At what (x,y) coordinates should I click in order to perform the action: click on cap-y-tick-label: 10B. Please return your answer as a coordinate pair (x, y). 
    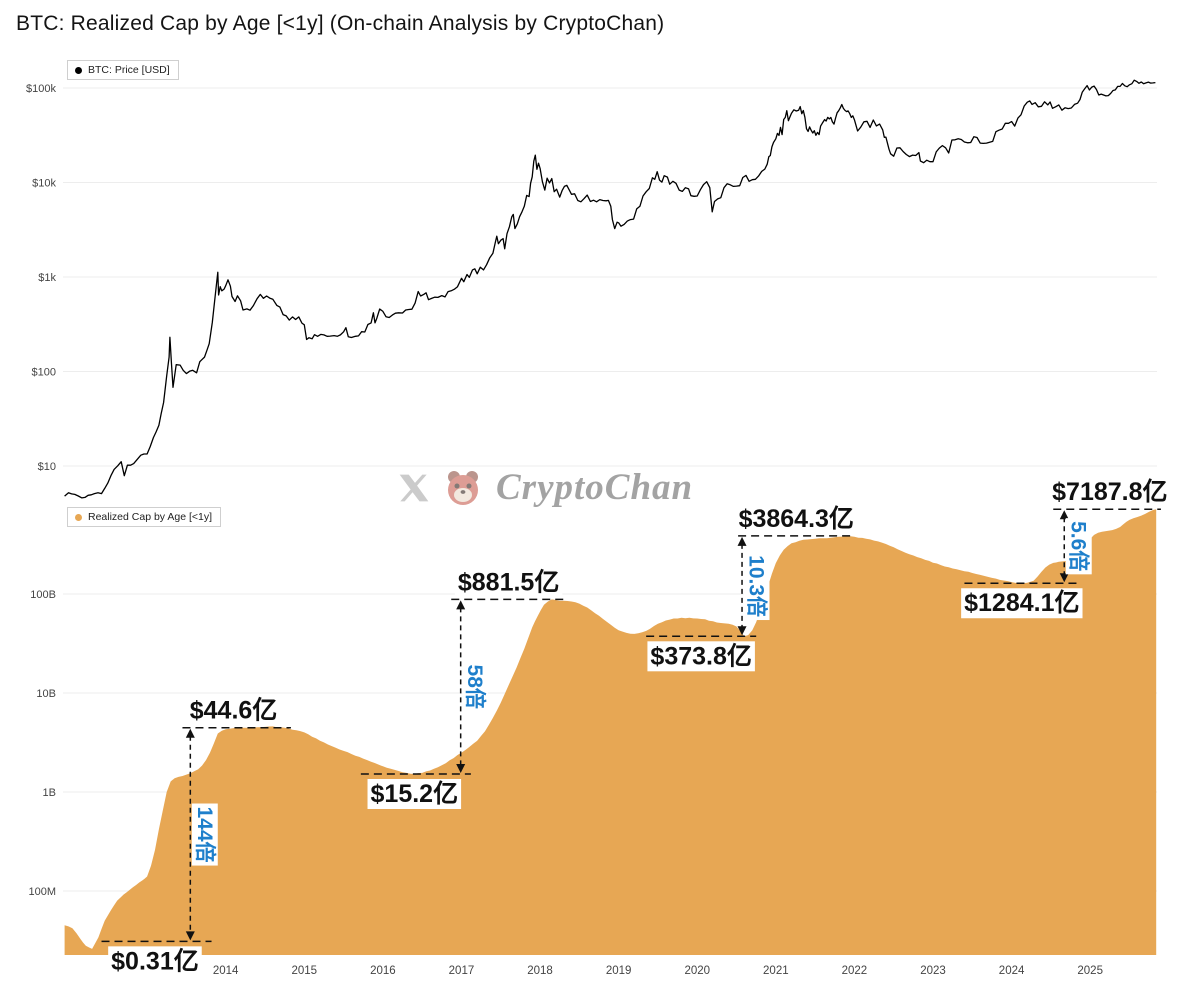
    Looking at the image, I should click on (46, 694).